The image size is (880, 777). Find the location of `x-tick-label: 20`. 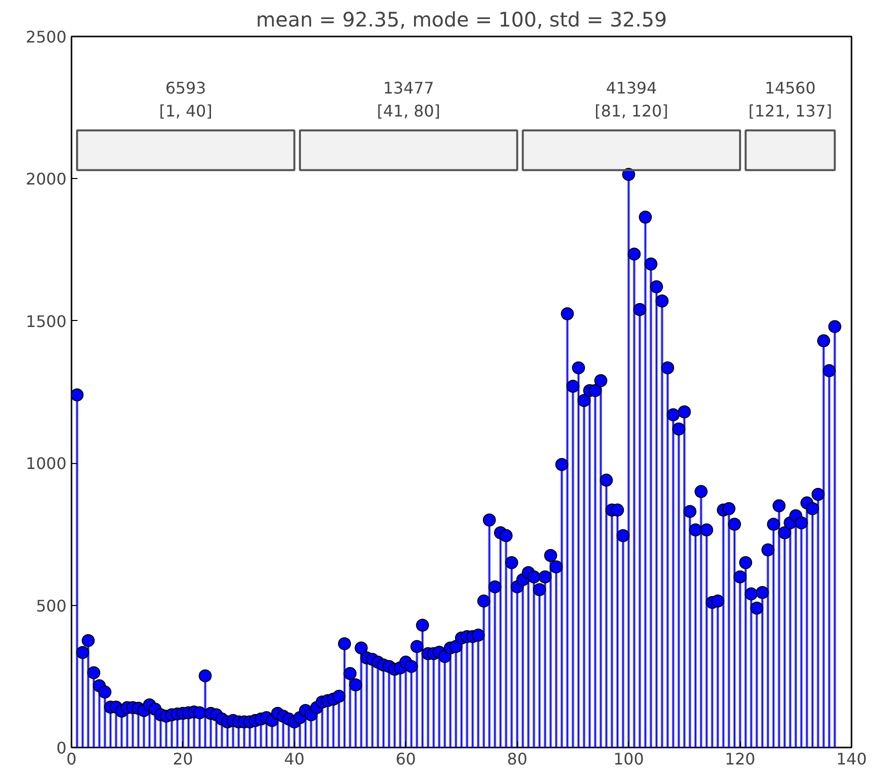

x-tick-label: 20 is located at coordinates (183, 759).